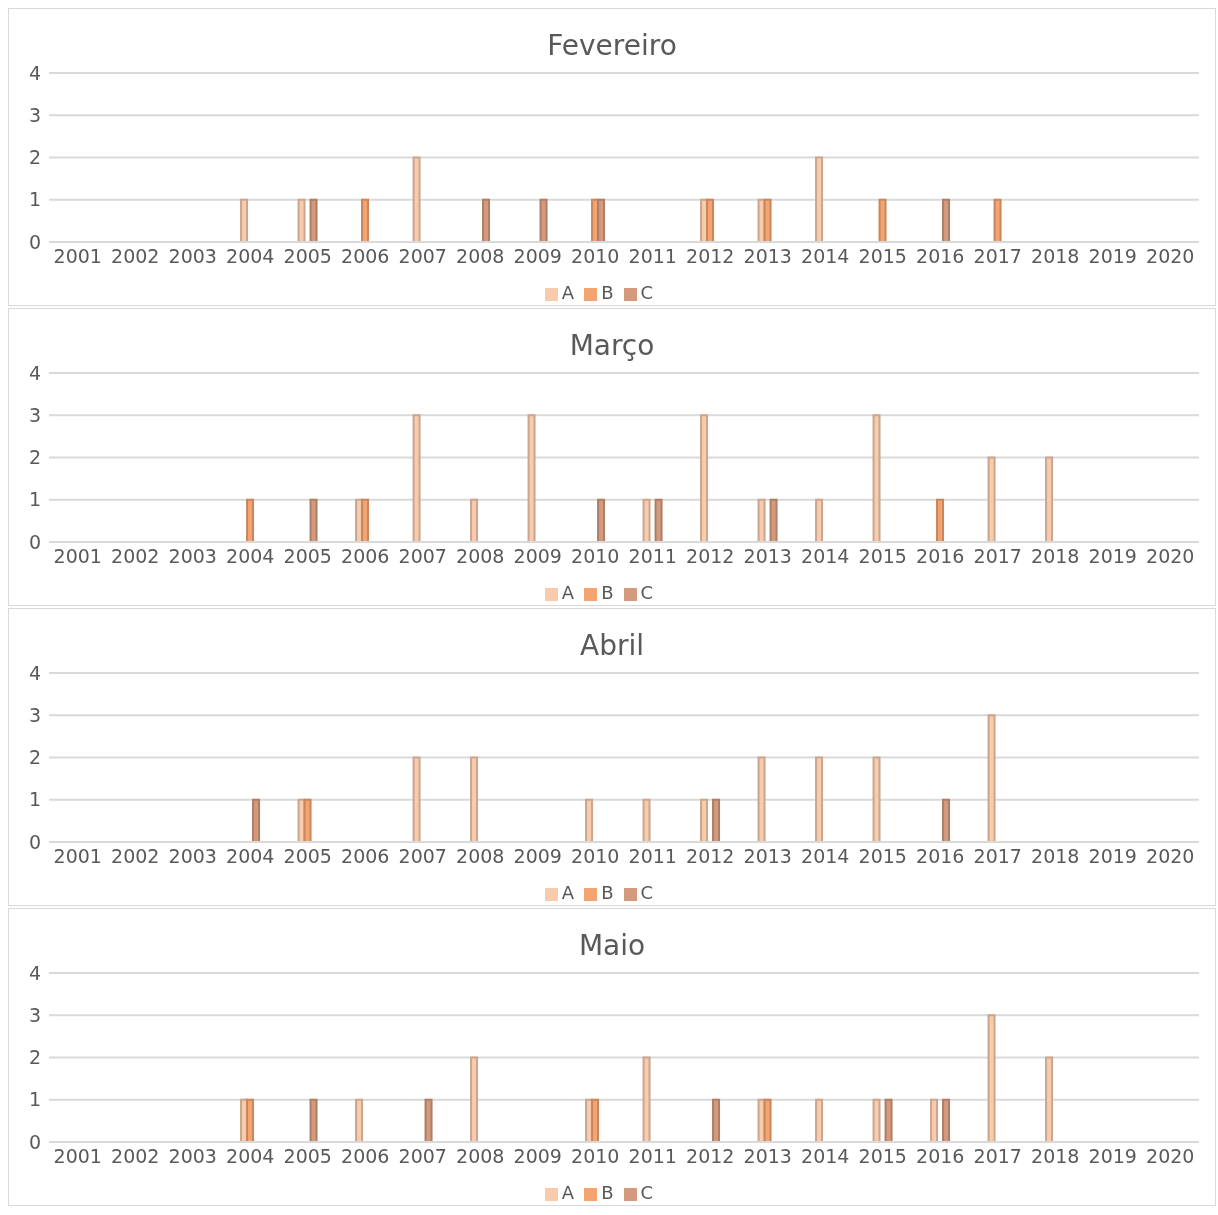  Describe the element at coordinates (612, 345) in the screenshot. I see `chart-title: Março` at that location.